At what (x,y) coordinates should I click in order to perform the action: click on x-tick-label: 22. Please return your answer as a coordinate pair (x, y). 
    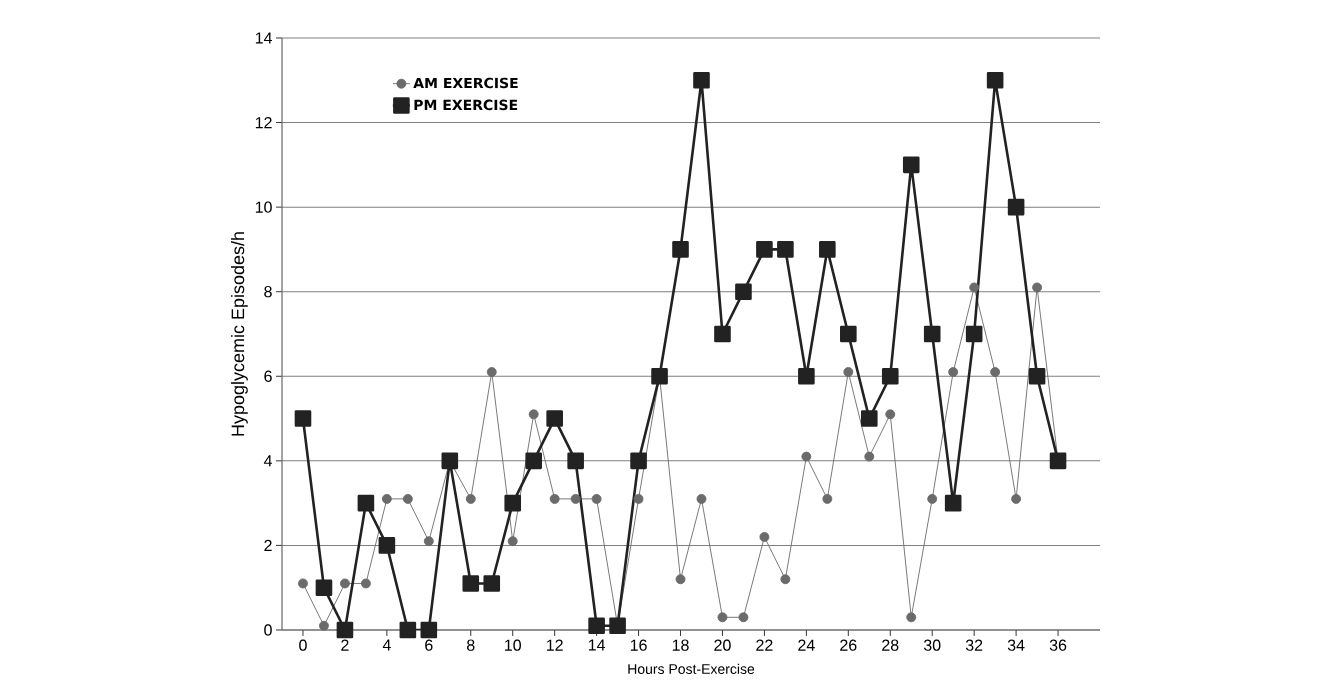
    Looking at the image, I should click on (764, 645).